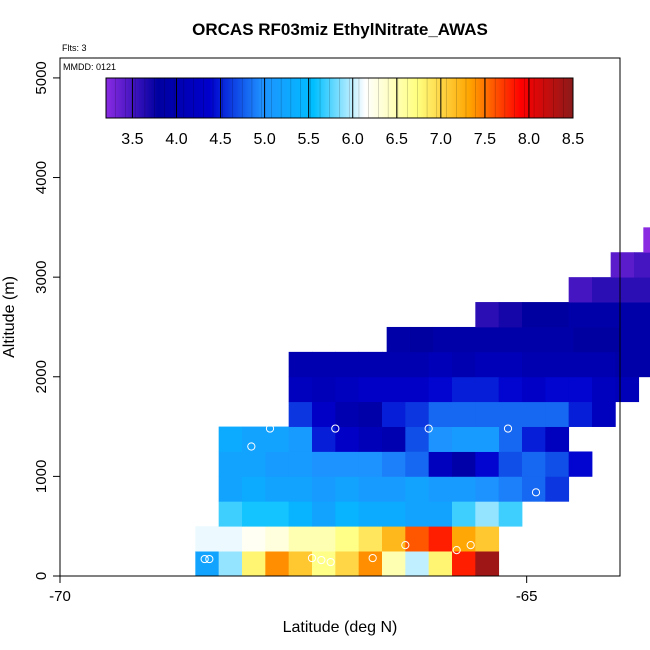 Image resolution: width=650 pixels, height=650 pixels. I want to click on colorbar-tick-label: 4.5, so click(220, 139).